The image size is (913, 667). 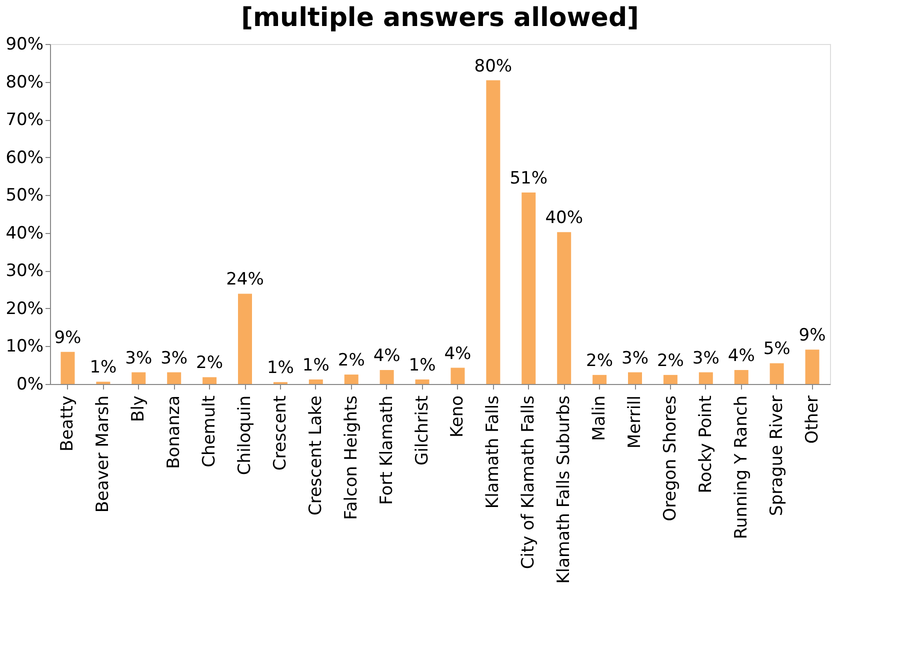 What do you see at coordinates (670, 458) in the screenshot?
I see `x-tick-label: Oregon Shores` at bounding box center [670, 458].